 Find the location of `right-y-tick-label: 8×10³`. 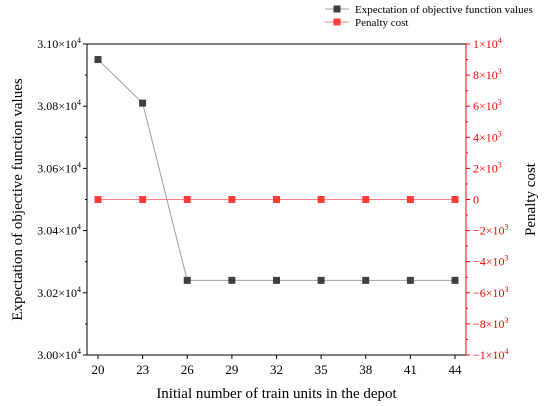

right-y-tick-label: 8×10³ is located at coordinates (487, 74).